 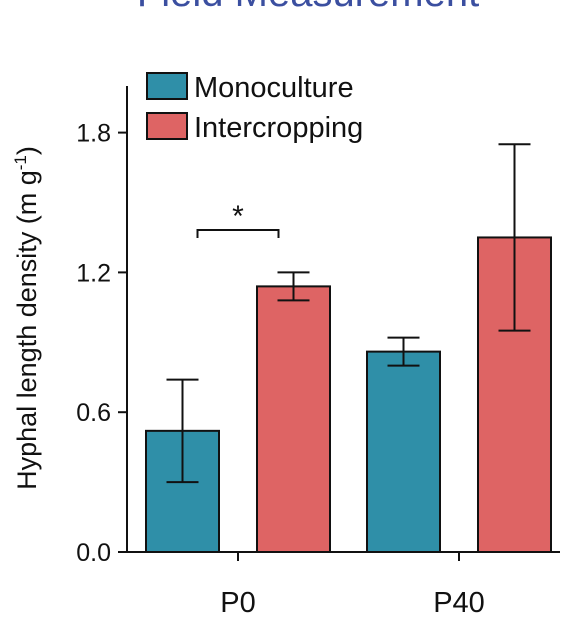 What do you see at coordinates (93, 134) in the screenshot?
I see `y-tick-label: 1.8` at bounding box center [93, 134].